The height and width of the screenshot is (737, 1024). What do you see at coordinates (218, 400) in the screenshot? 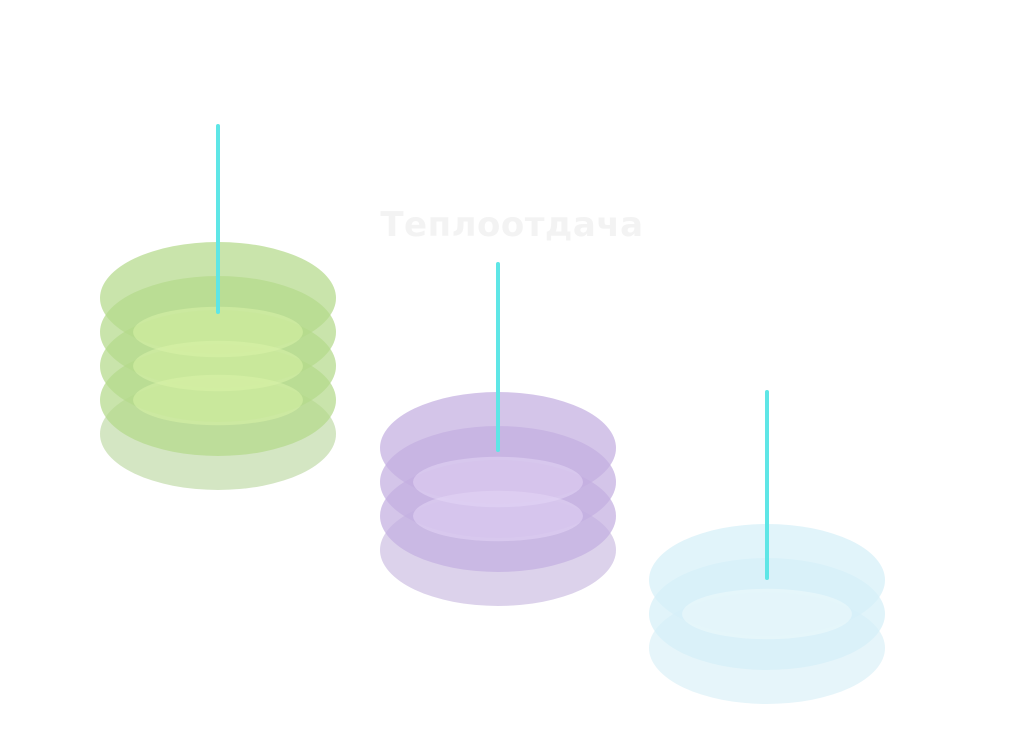
I see `green-stack-disc-highlight` at bounding box center [218, 400].